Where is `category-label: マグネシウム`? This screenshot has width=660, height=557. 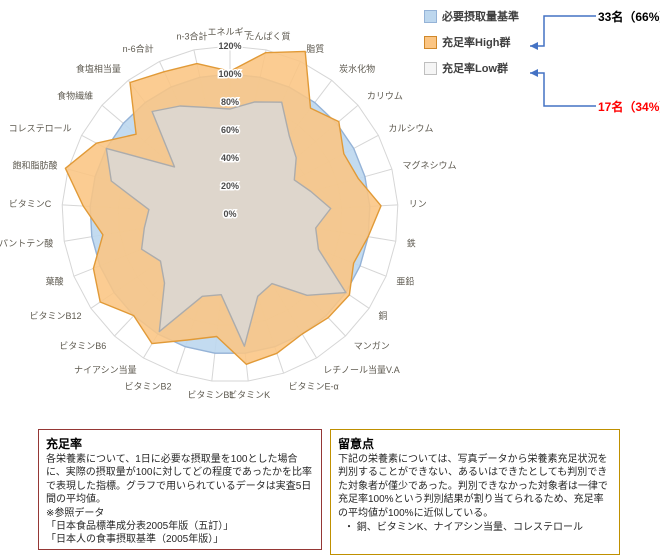
category-label: マグネシウム is located at coordinates (430, 164).